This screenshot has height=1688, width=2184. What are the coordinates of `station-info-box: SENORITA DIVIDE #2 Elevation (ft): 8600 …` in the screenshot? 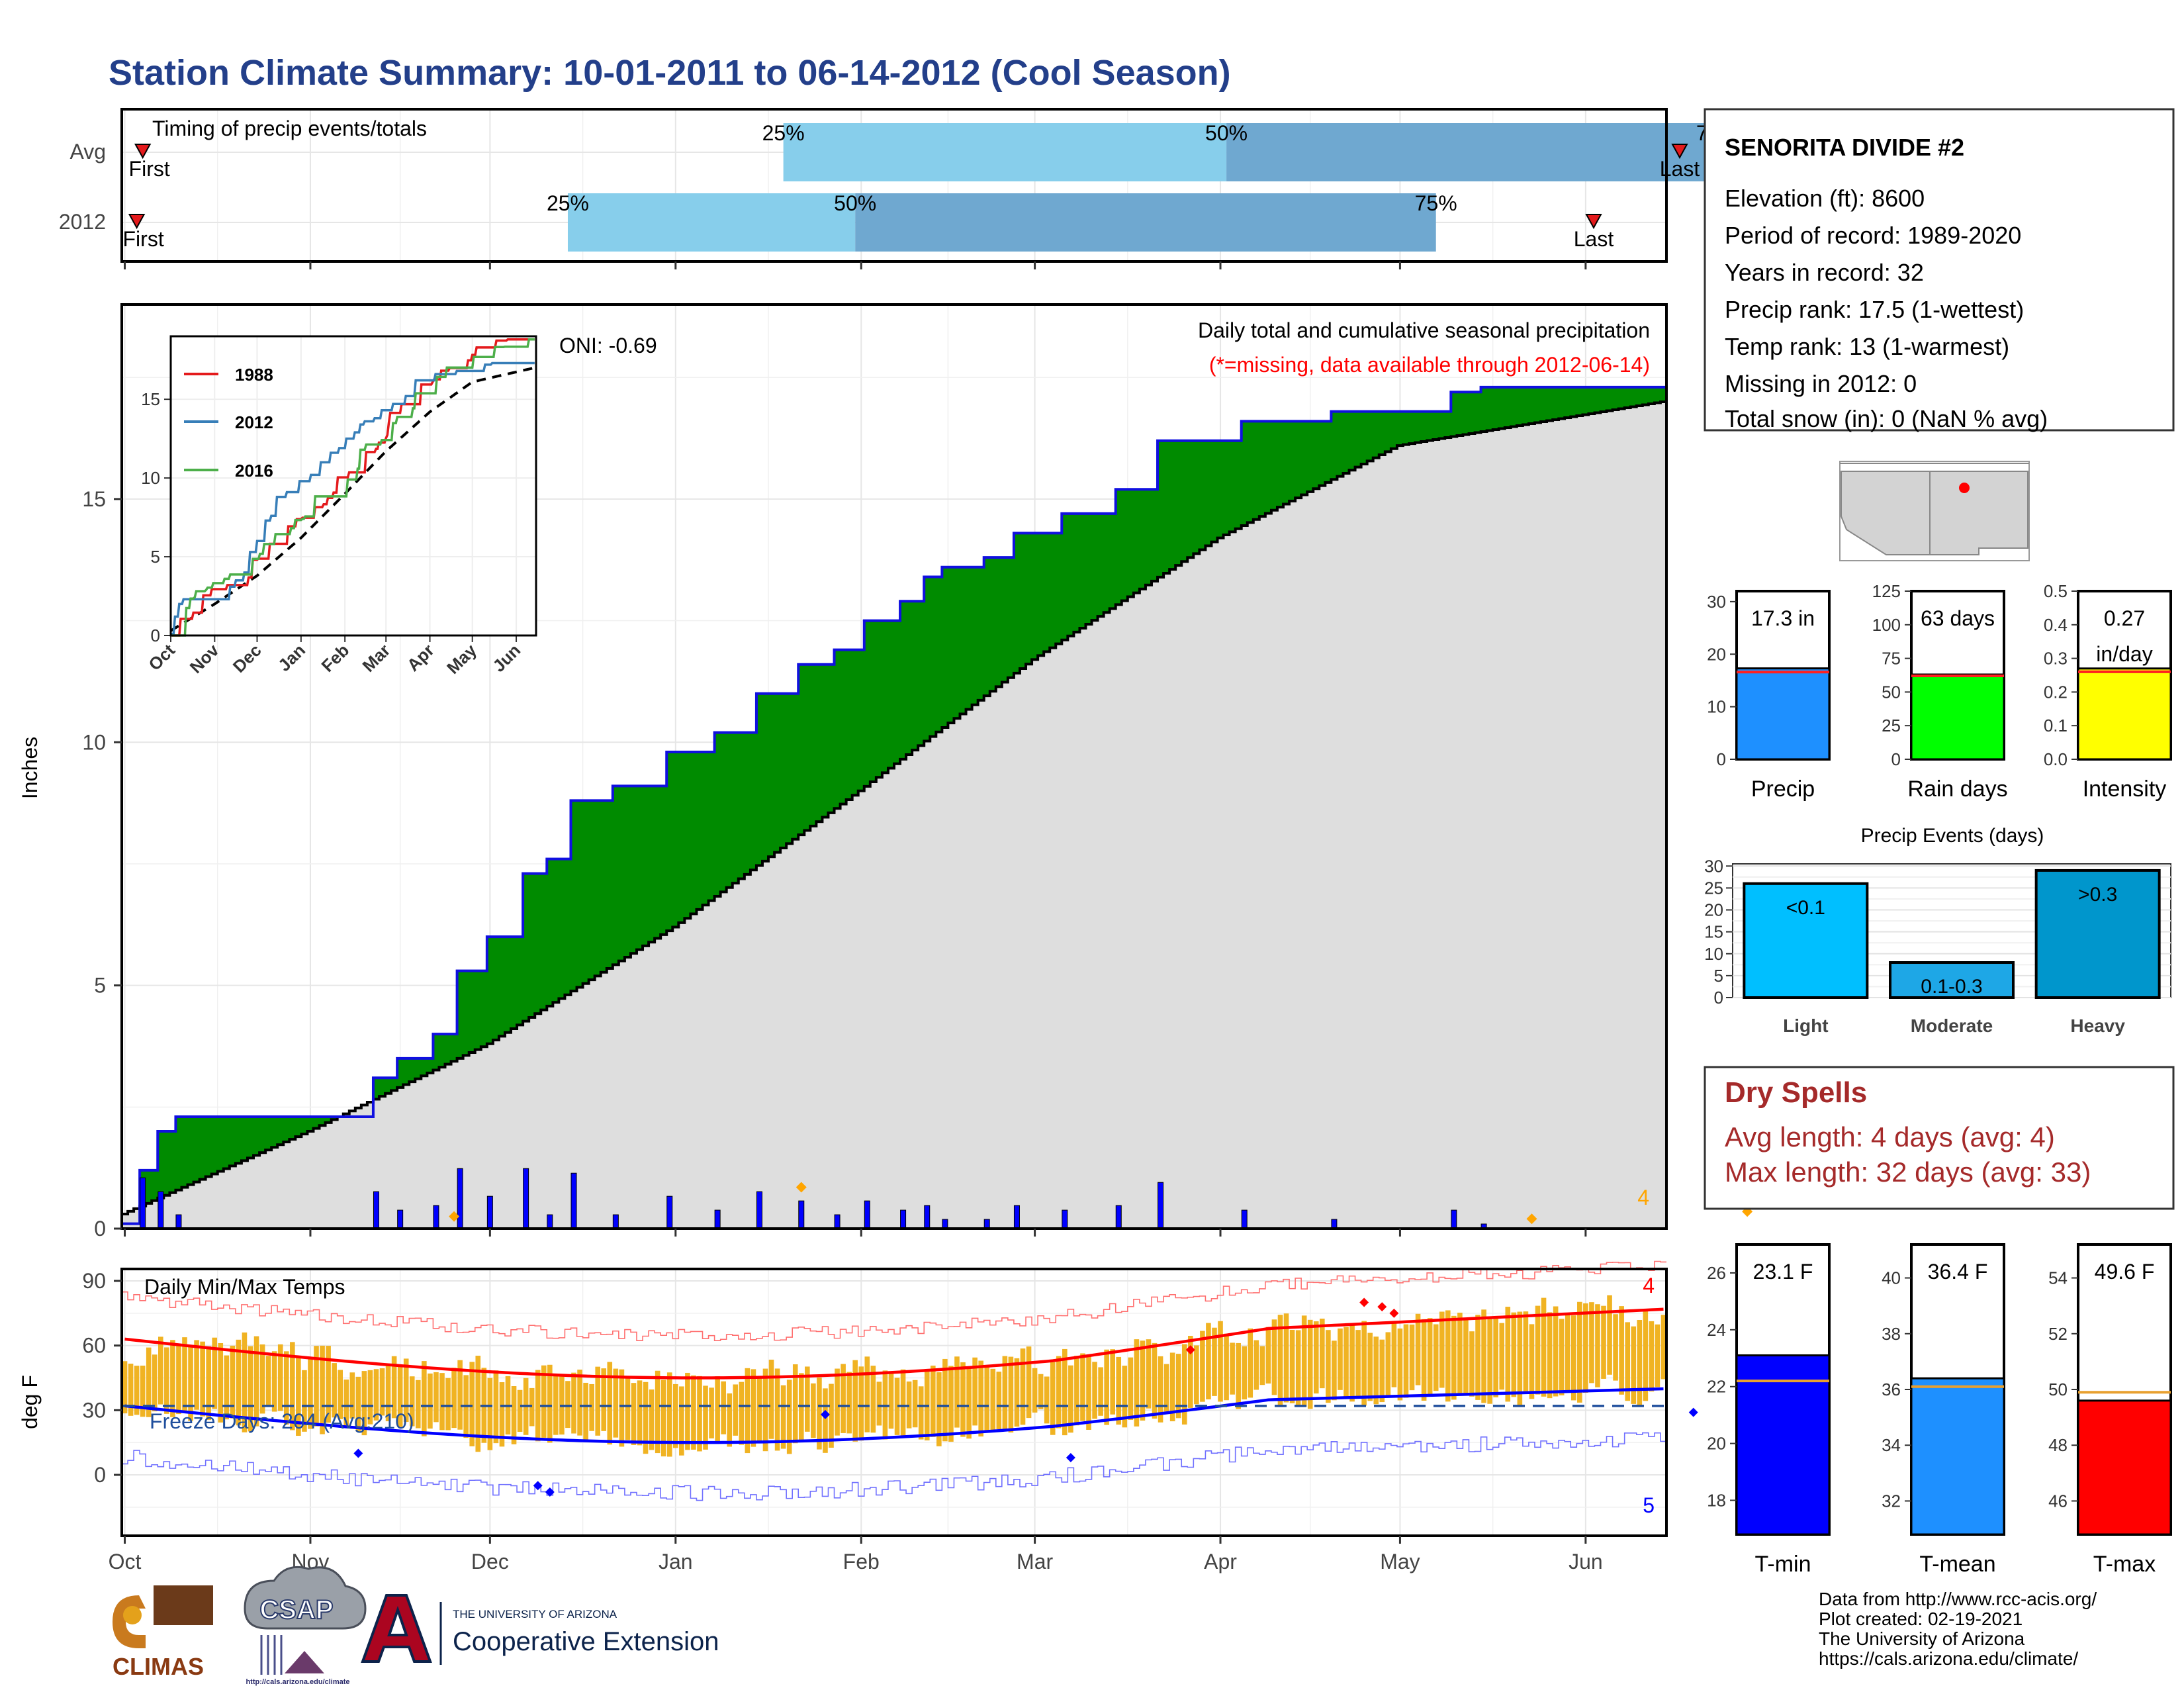 It's located at (1940, 270).